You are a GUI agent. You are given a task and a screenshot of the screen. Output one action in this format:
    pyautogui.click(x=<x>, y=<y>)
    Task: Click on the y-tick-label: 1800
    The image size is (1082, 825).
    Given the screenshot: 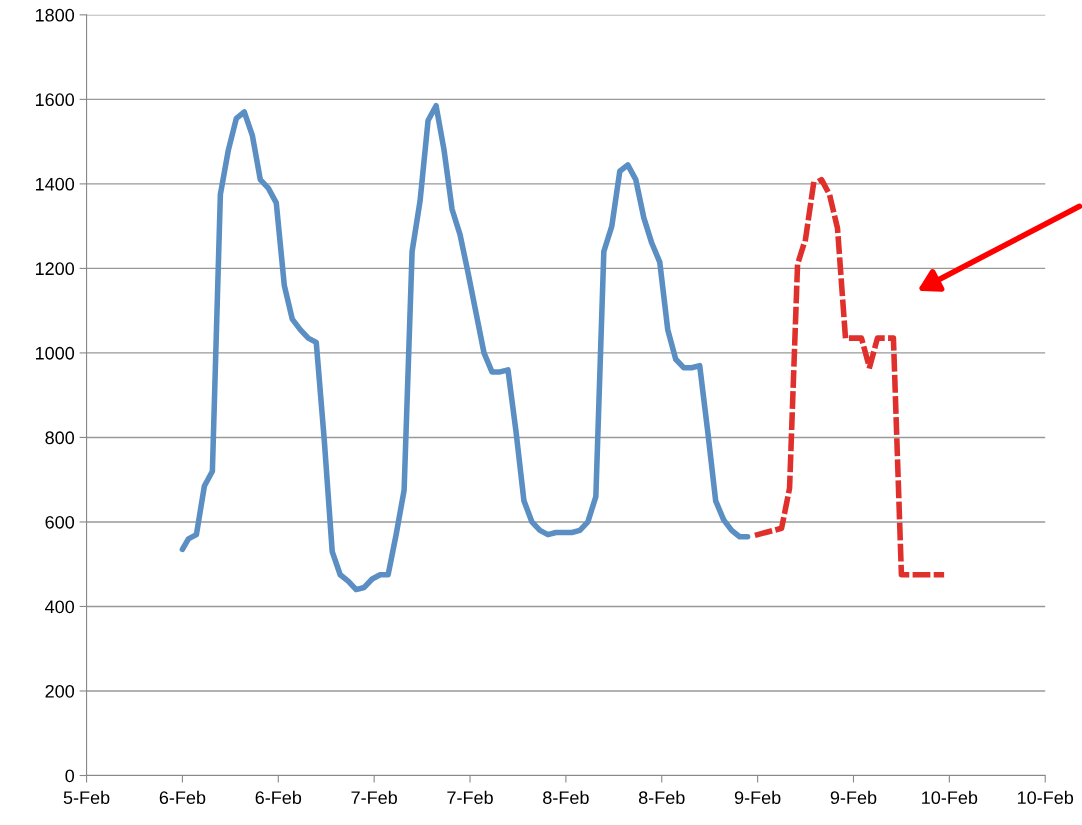 What is the action you would take?
    pyautogui.click(x=55, y=15)
    